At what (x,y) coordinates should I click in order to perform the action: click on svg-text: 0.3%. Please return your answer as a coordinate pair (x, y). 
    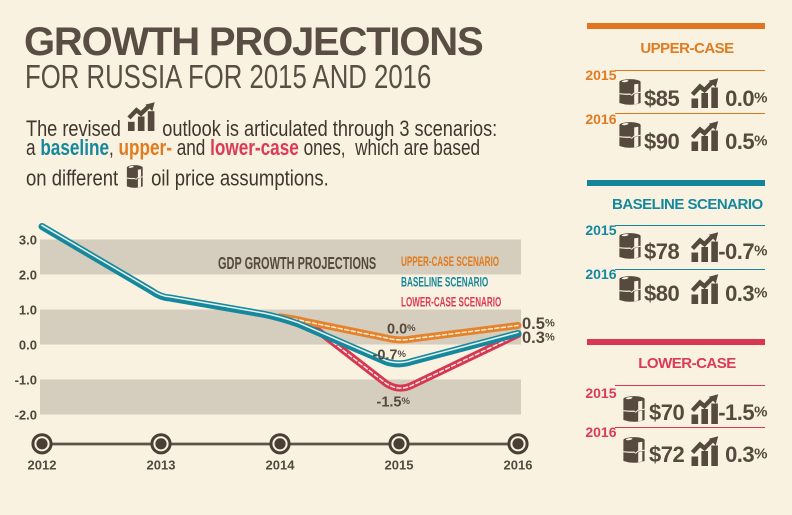
    Looking at the image, I should click on (538, 338).